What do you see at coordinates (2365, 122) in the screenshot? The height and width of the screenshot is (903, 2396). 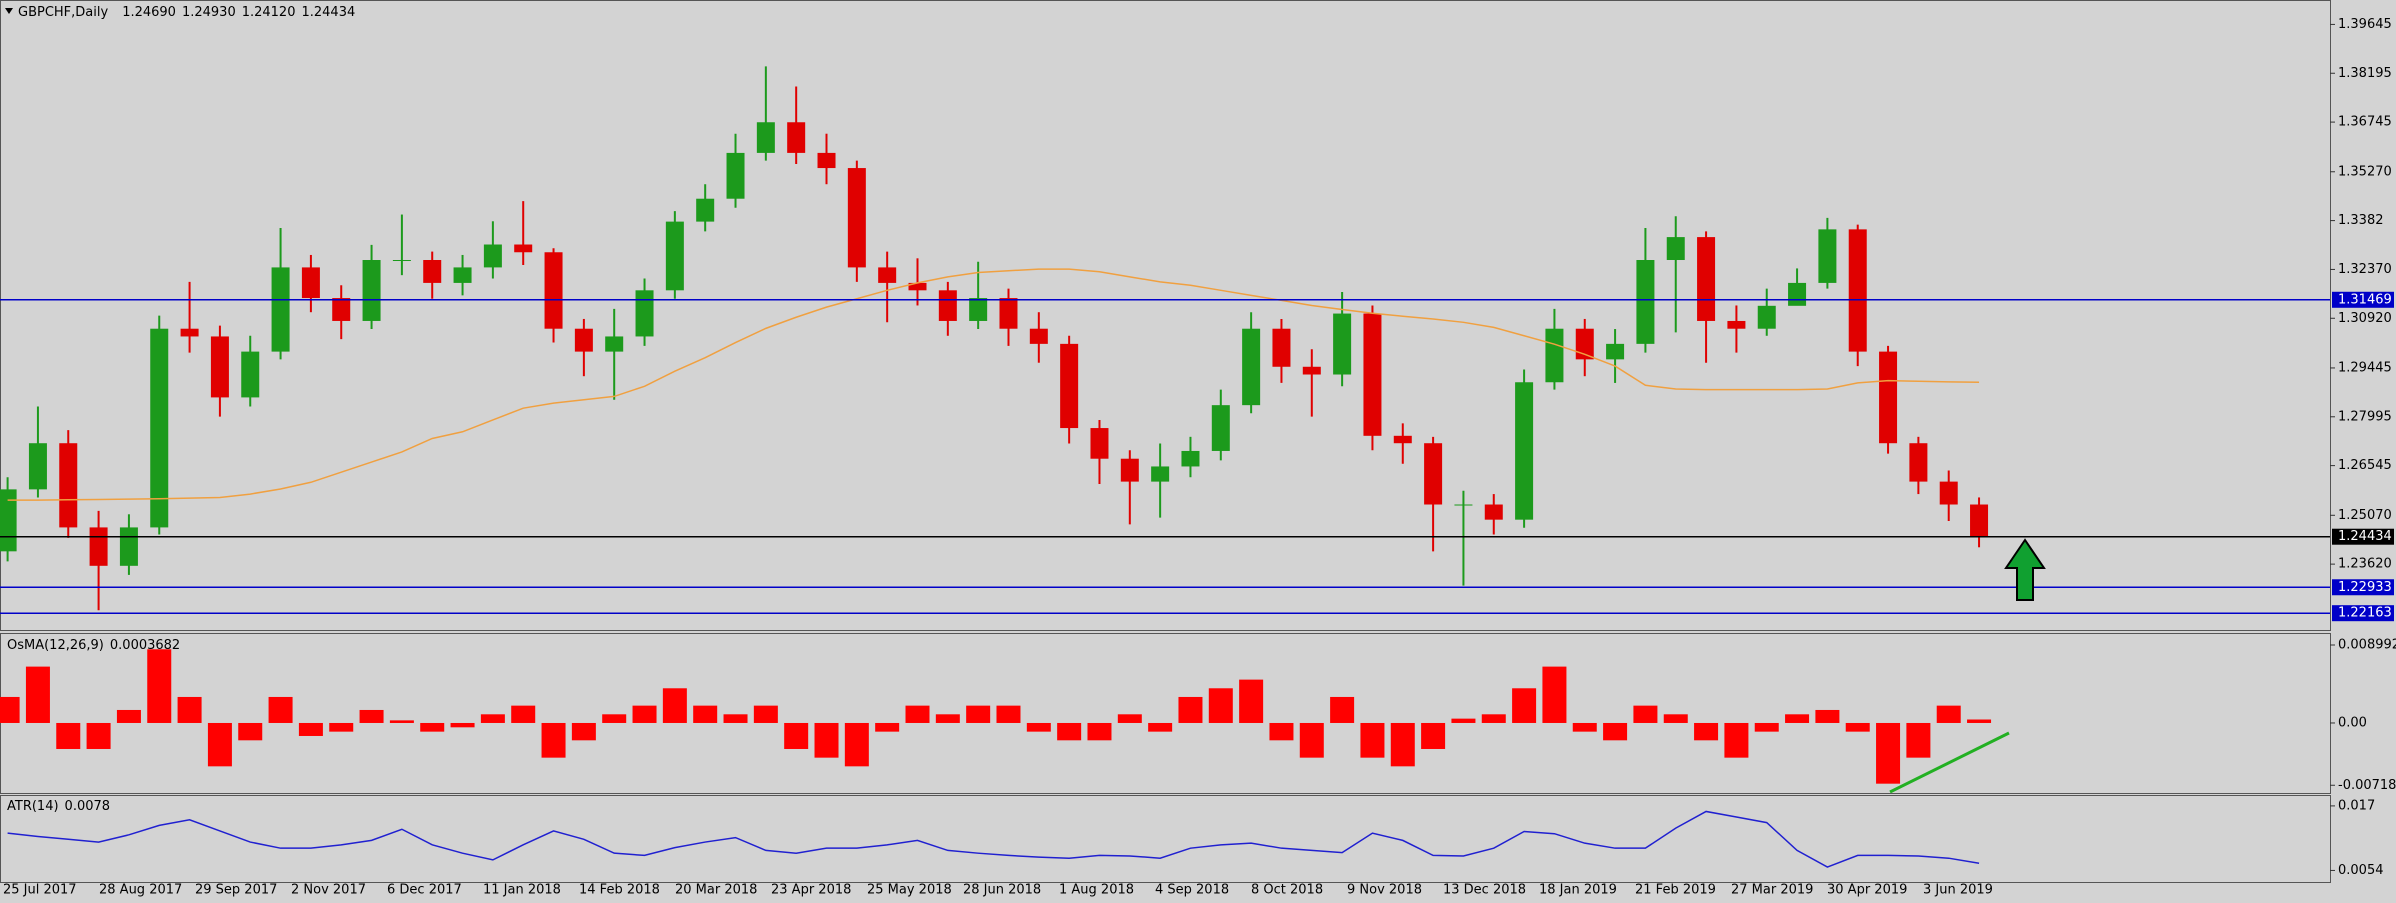 I see `y-tick-label: 1.36745` at bounding box center [2365, 122].